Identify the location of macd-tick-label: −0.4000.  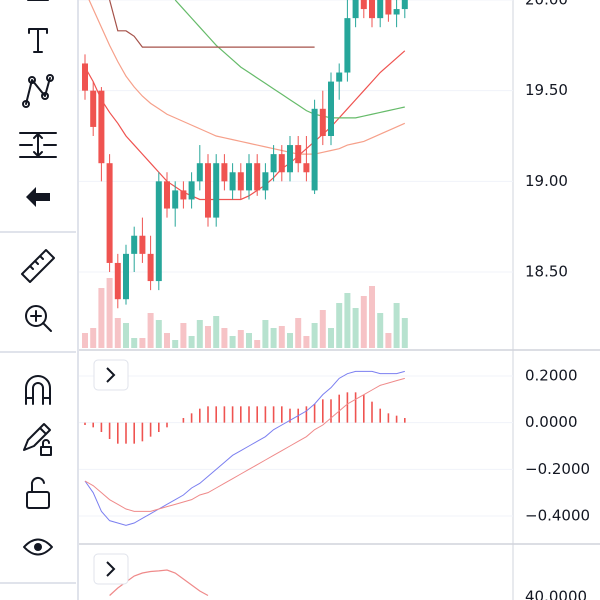
(557, 516).